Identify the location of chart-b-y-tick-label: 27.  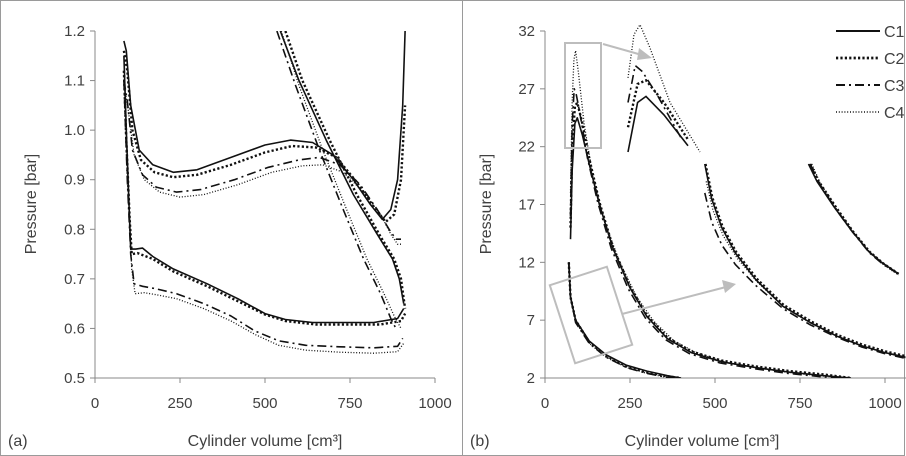
(526, 89).